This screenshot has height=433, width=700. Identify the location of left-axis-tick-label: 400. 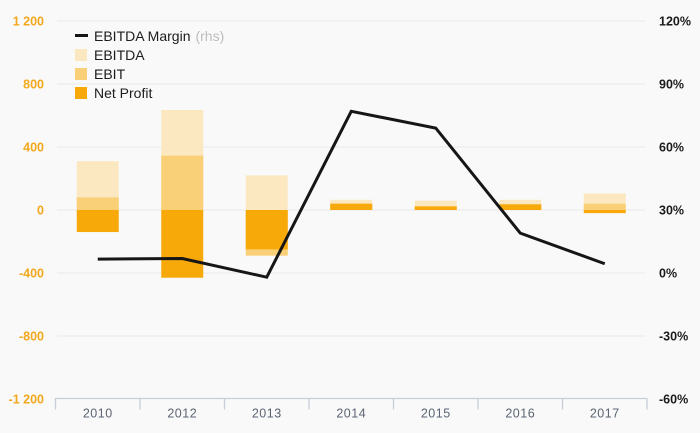
(33, 148).